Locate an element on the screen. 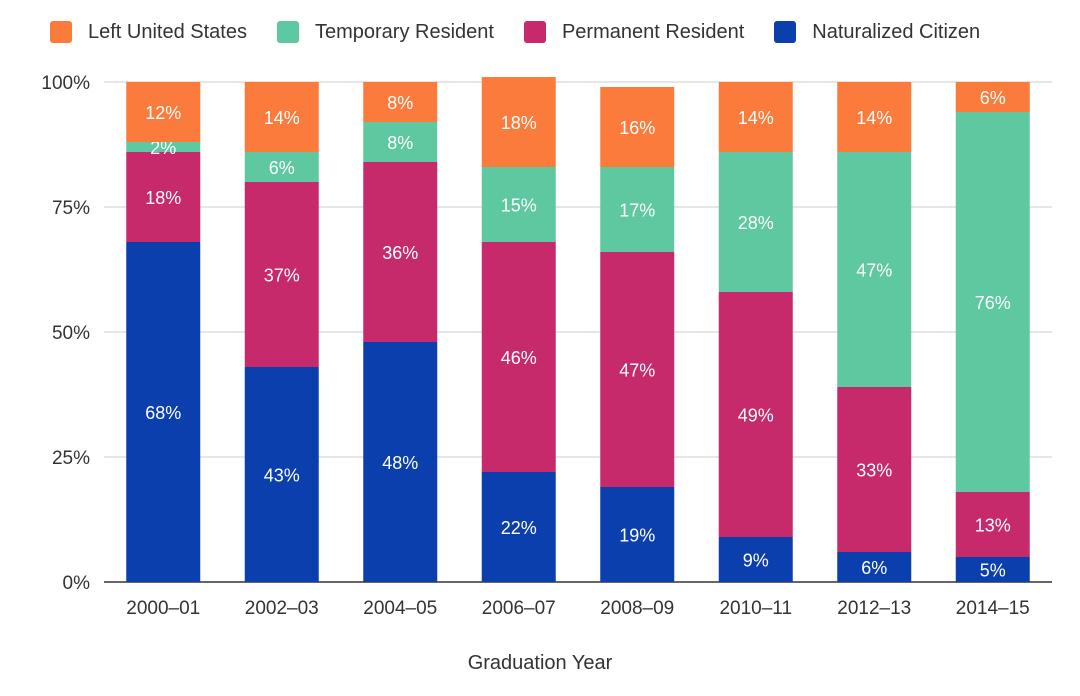  data-label: 22% is located at coordinates (519, 528).